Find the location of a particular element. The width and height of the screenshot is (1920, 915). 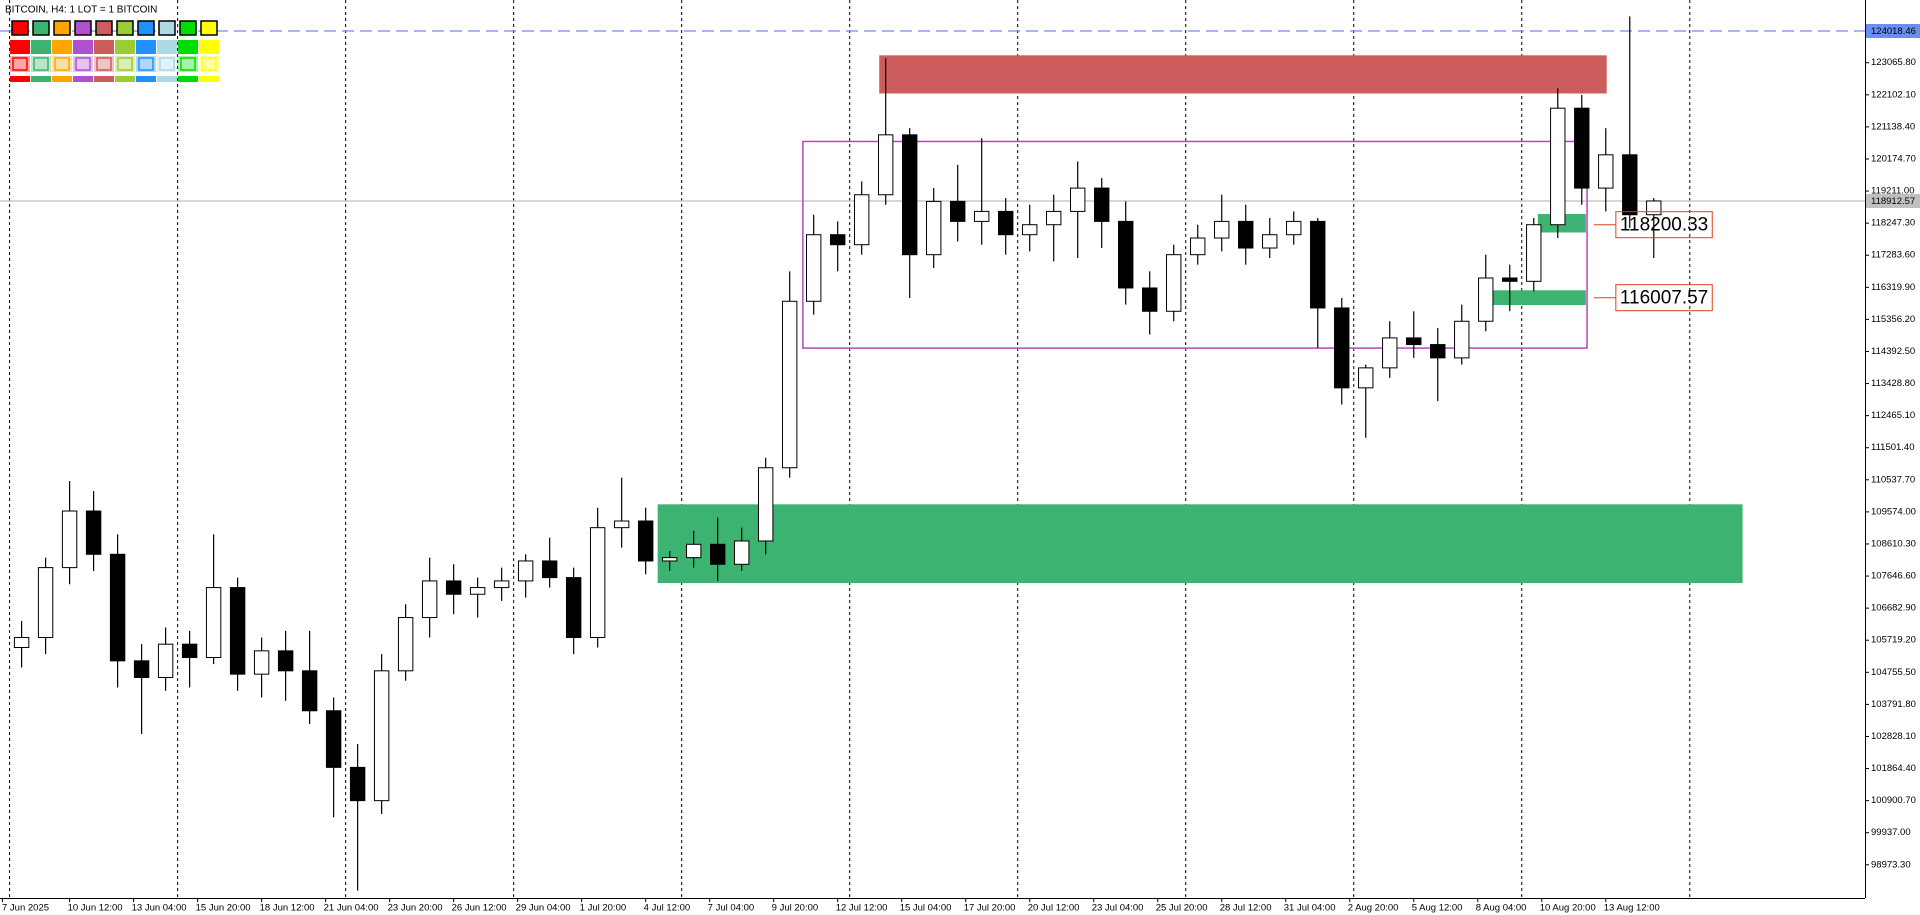

price-label: 116007.57 is located at coordinates (1664, 298).